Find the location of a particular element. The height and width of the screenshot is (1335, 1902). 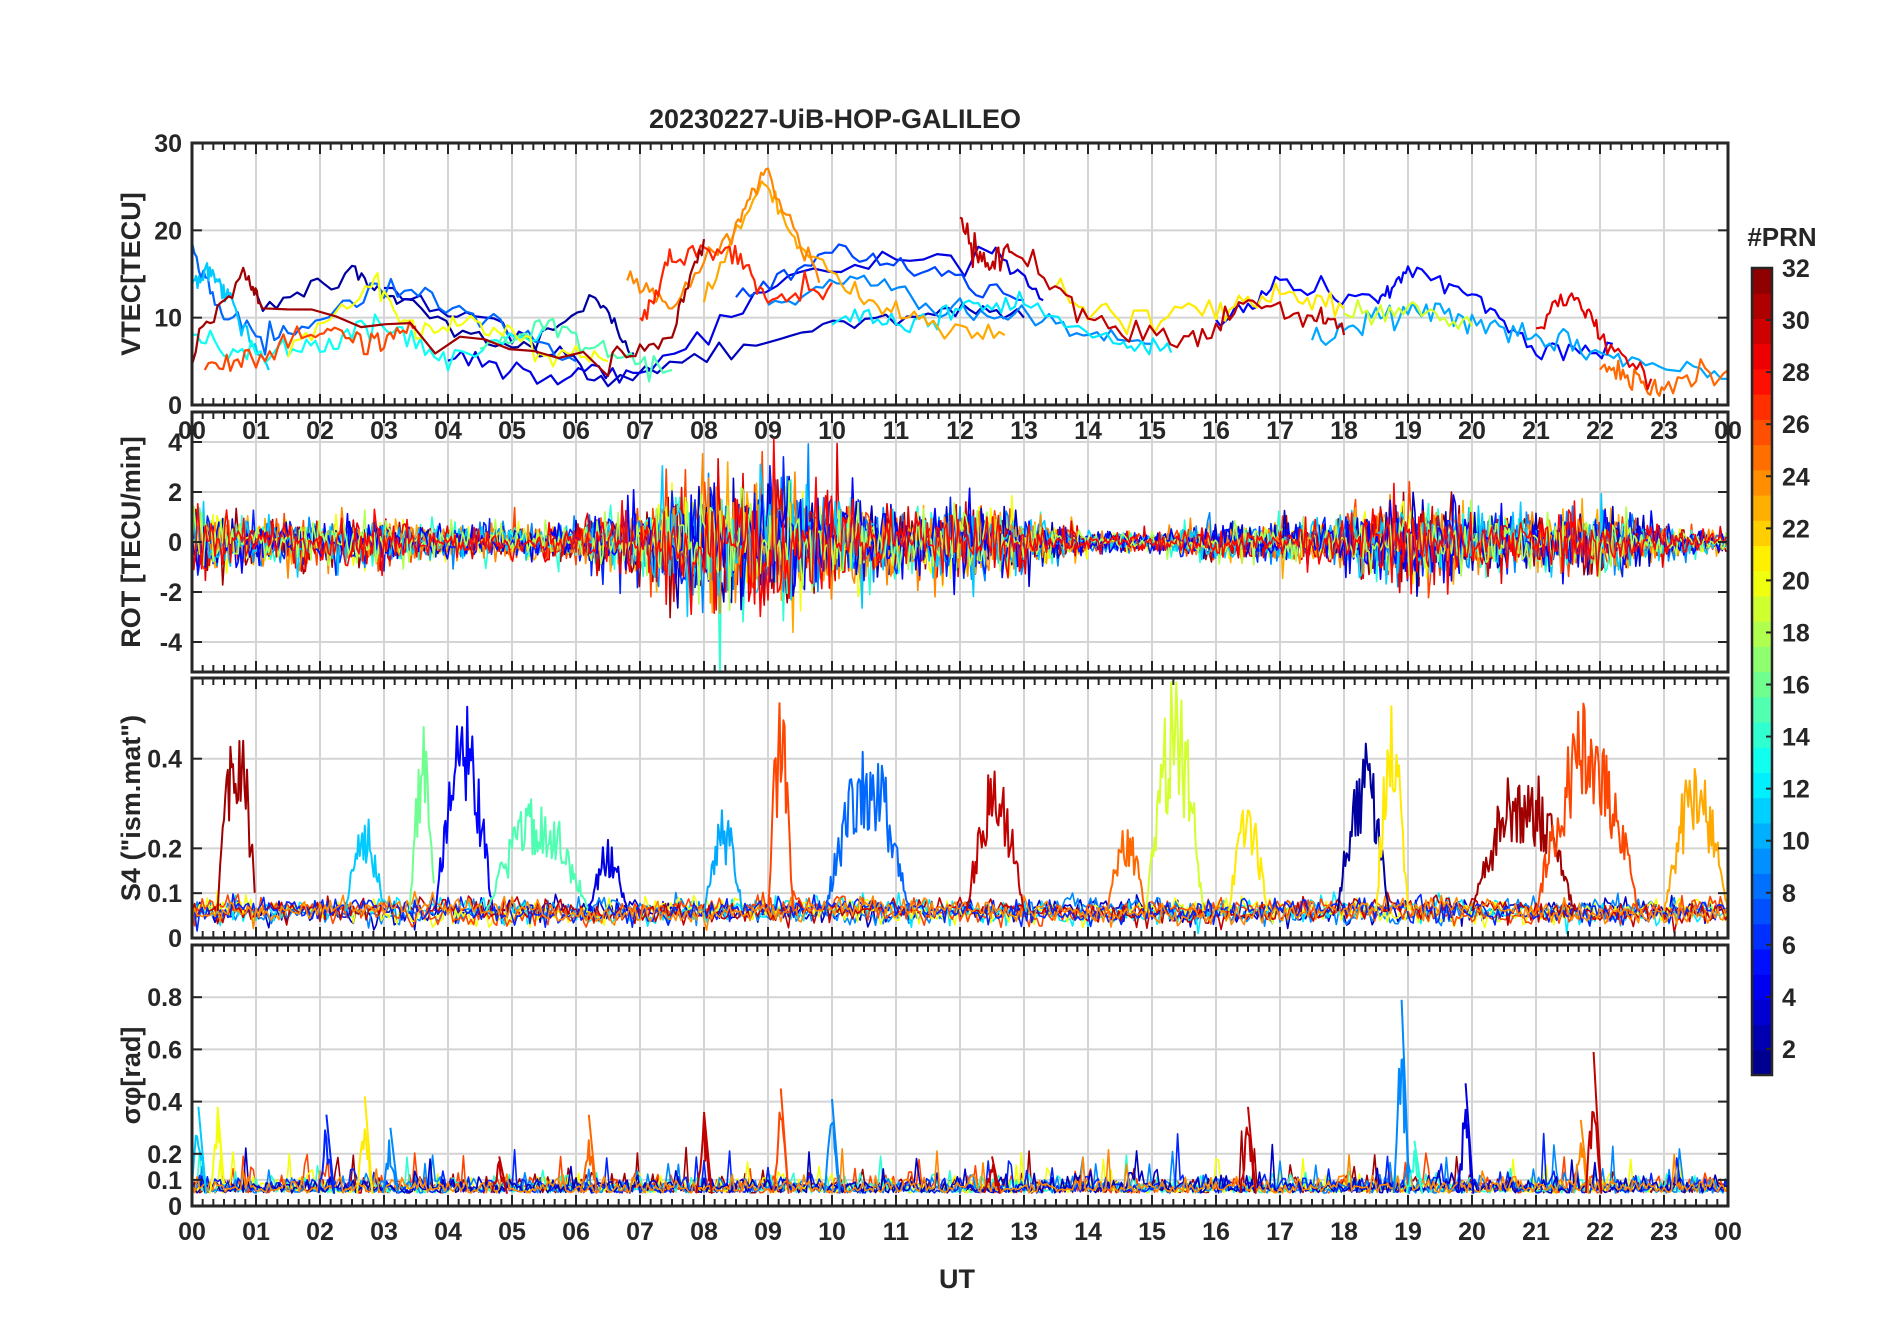

y-tick-label: -2 is located at coordinates (171, 593).